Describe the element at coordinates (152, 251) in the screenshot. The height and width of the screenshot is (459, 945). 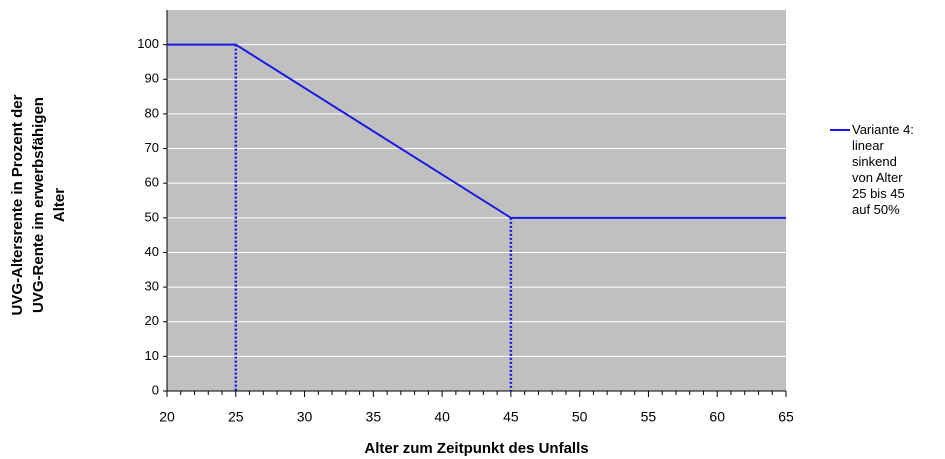
I see `y-tick-label: 40` at that location.